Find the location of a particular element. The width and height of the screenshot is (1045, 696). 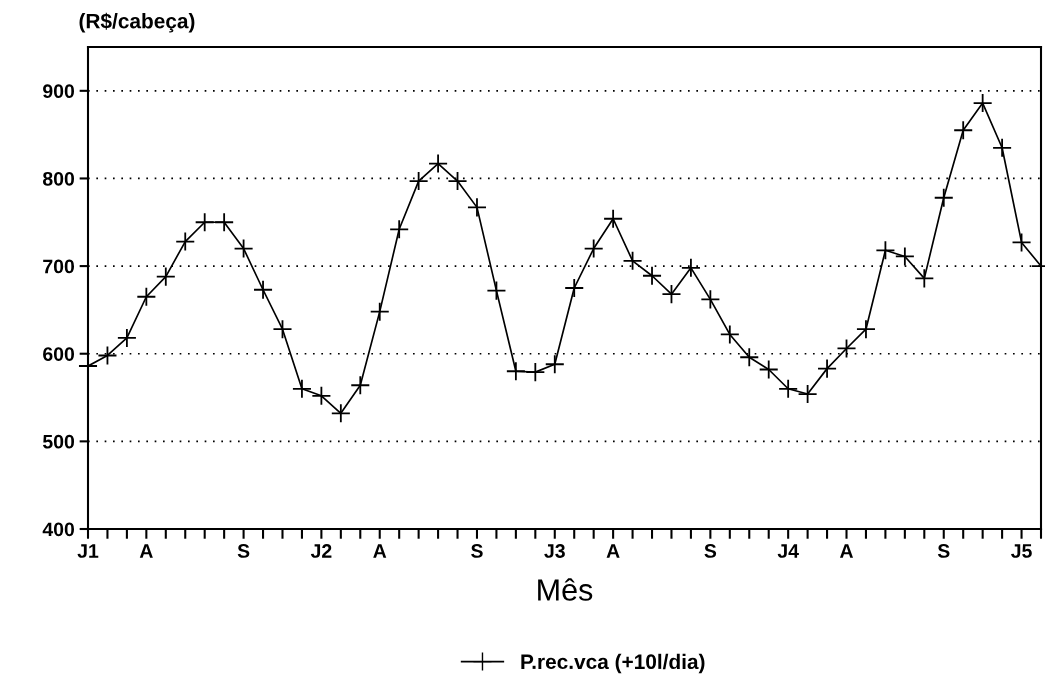

y-tick-label: 700 is located at coordinates (59, 266).